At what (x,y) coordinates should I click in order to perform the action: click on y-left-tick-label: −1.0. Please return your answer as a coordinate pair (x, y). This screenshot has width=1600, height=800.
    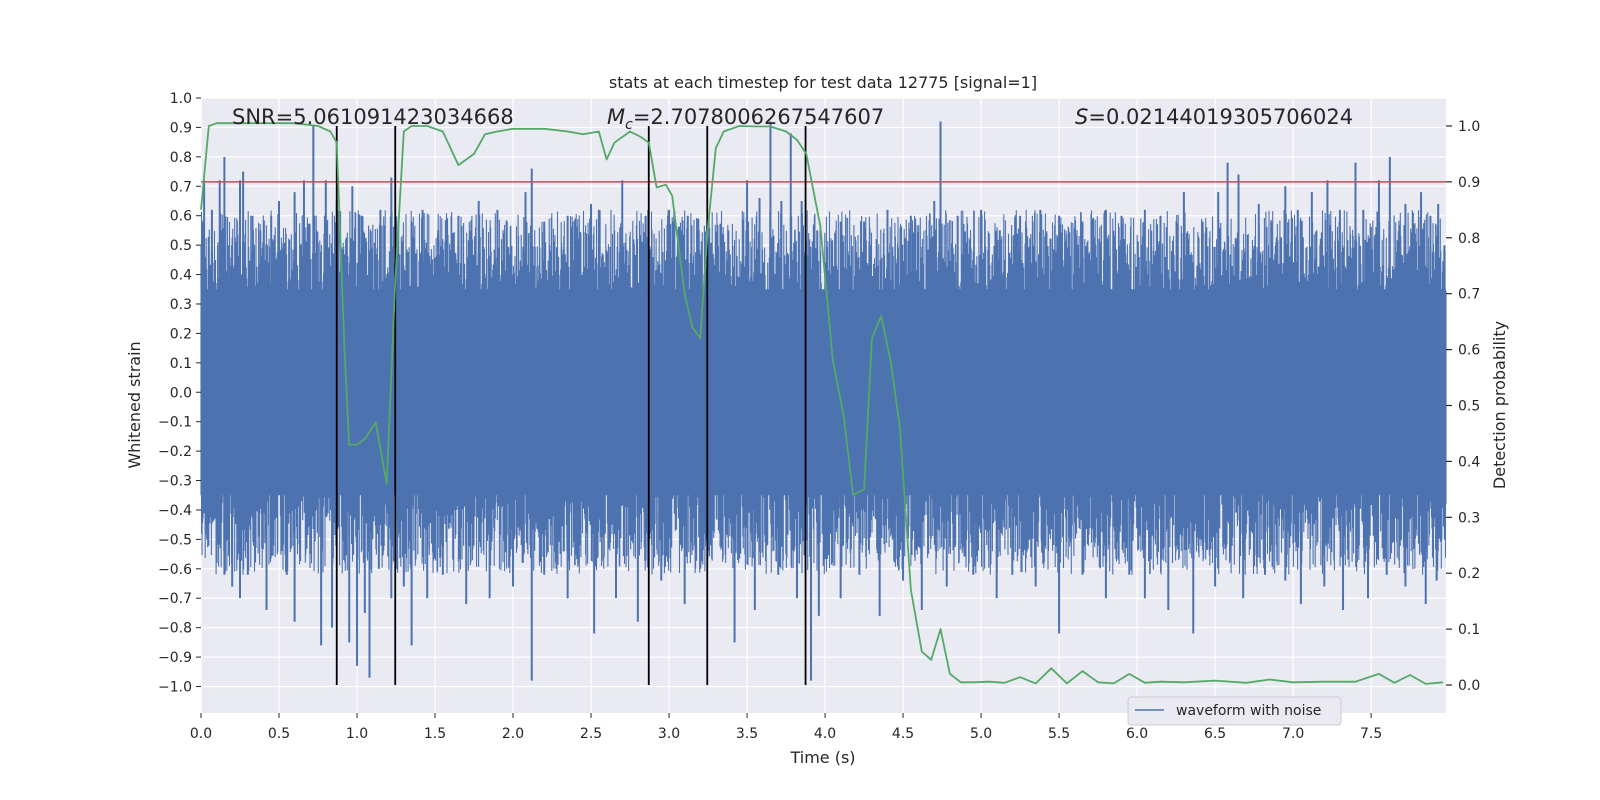
    Looking at the image, I should click on (175, 688).